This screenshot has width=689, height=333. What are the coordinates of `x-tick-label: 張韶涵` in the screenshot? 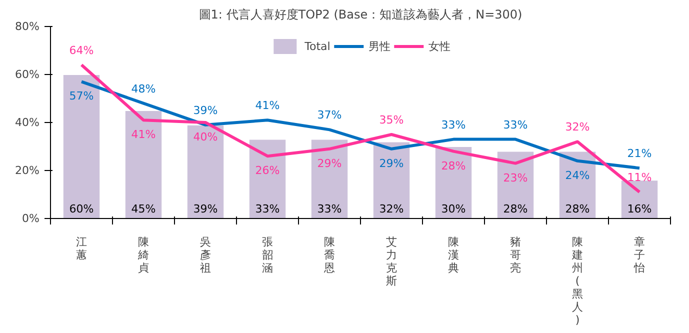 It's located at (267, 255).